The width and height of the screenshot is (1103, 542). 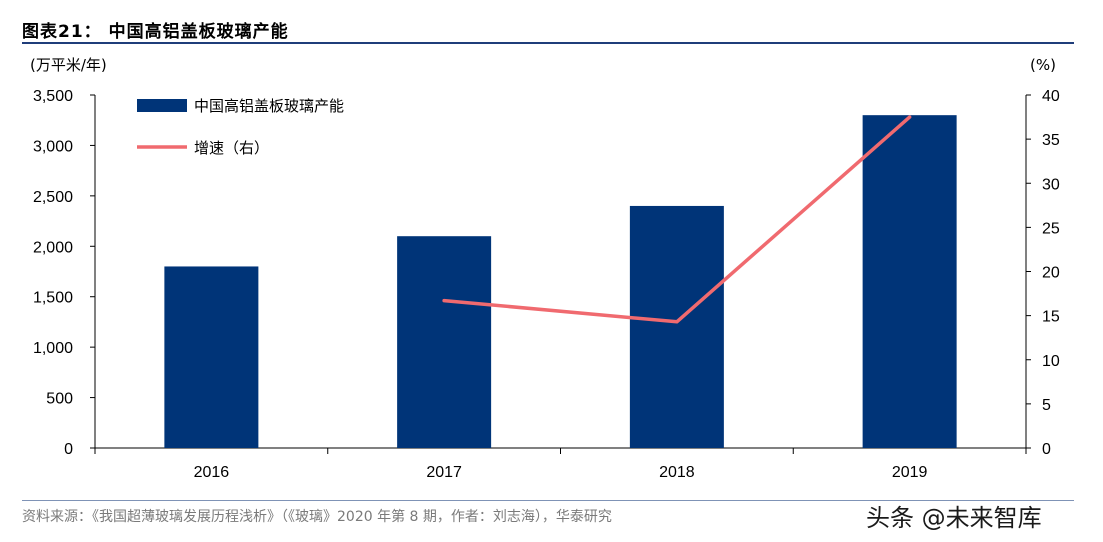 What do you see at coordinates (53, 247) in the screenshot?
I see `y-left-tick-label: 2,000` at bounding box center [53, 247].